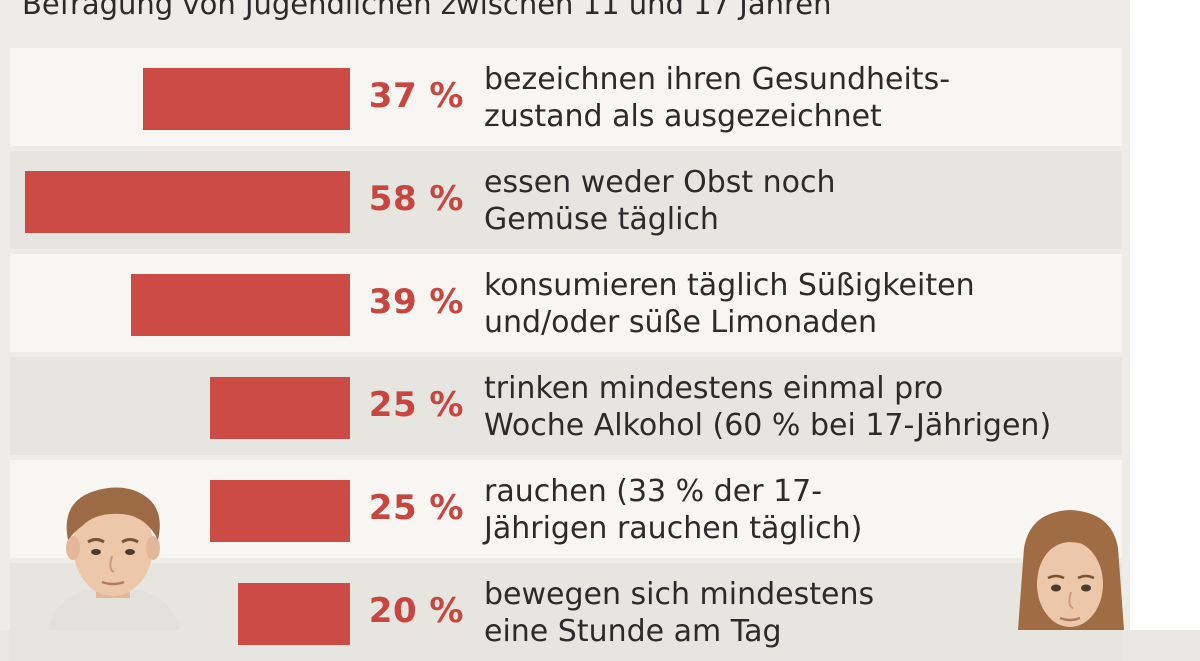 The height and width of the screenshot is (661, 1200). I want to click on category-label-line: Woche Alkohol (60 % bei 17-Jährigen), so click(768, 425).